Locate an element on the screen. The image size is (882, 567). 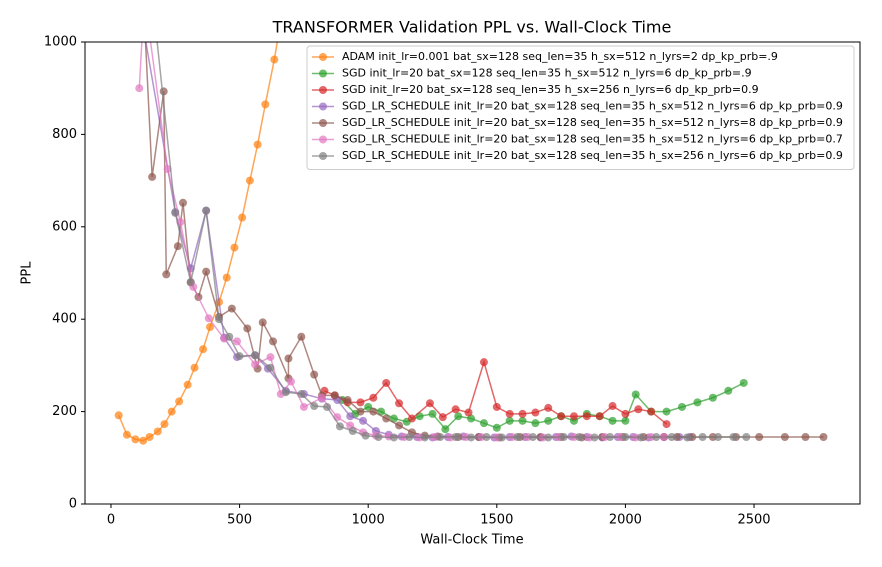
y-tick-label: 600 is located at coordinates (64, 226).